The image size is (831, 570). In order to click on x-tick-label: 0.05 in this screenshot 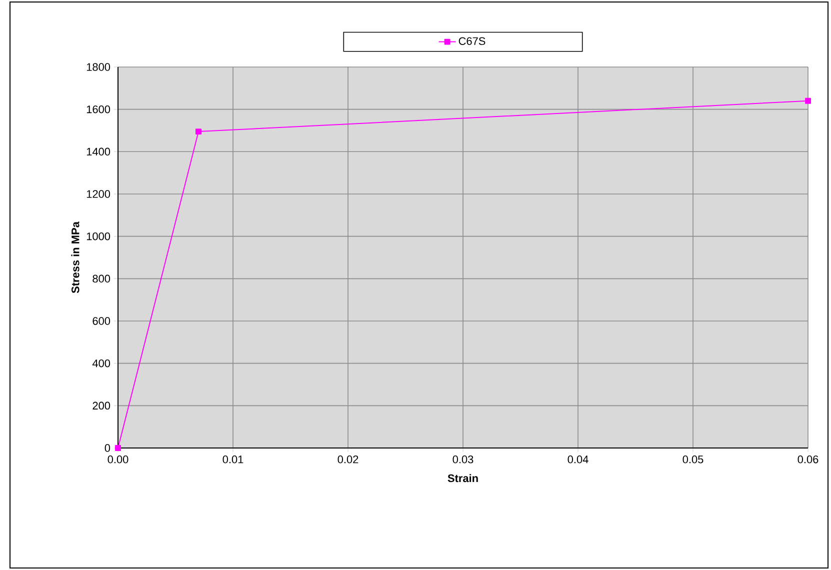, I will do `click(693, 460)`.